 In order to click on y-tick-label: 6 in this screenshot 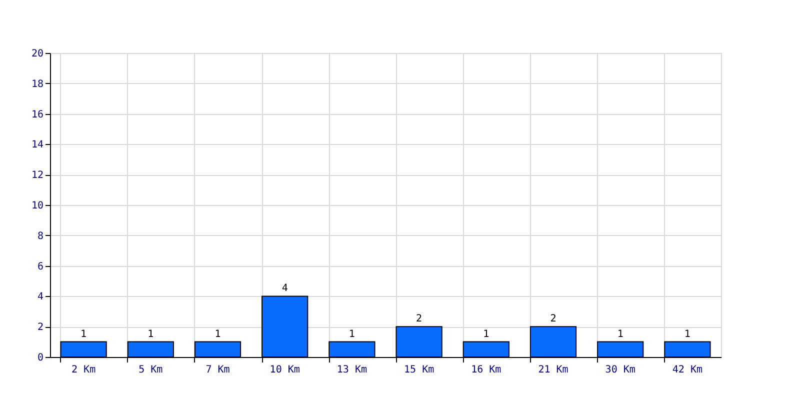, I will do `click(40, 266)`.